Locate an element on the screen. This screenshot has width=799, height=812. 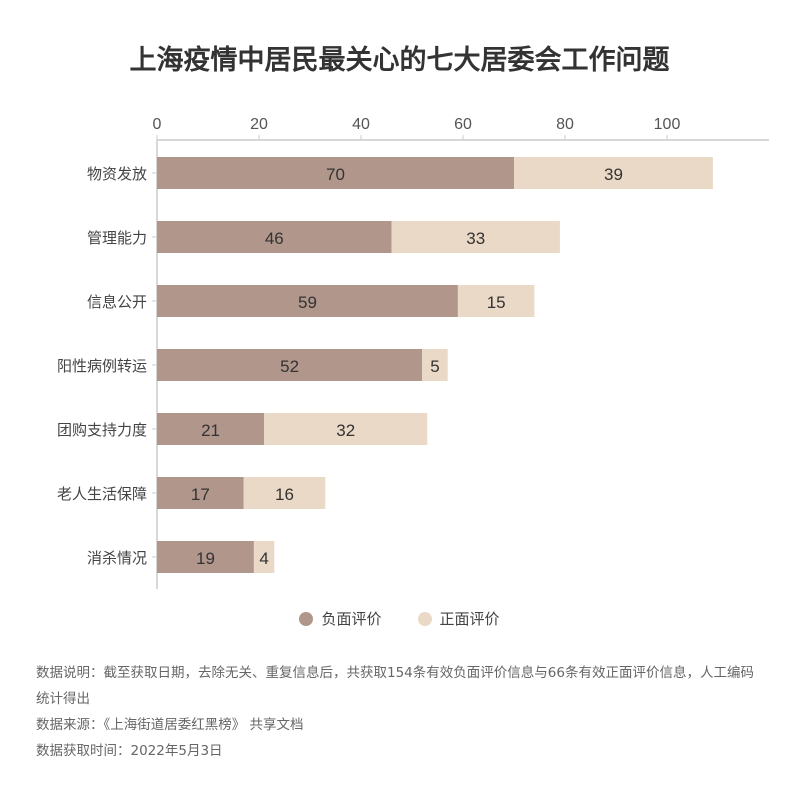
legend-item-positive: 正面评价 is located at coordinates (458, 618).